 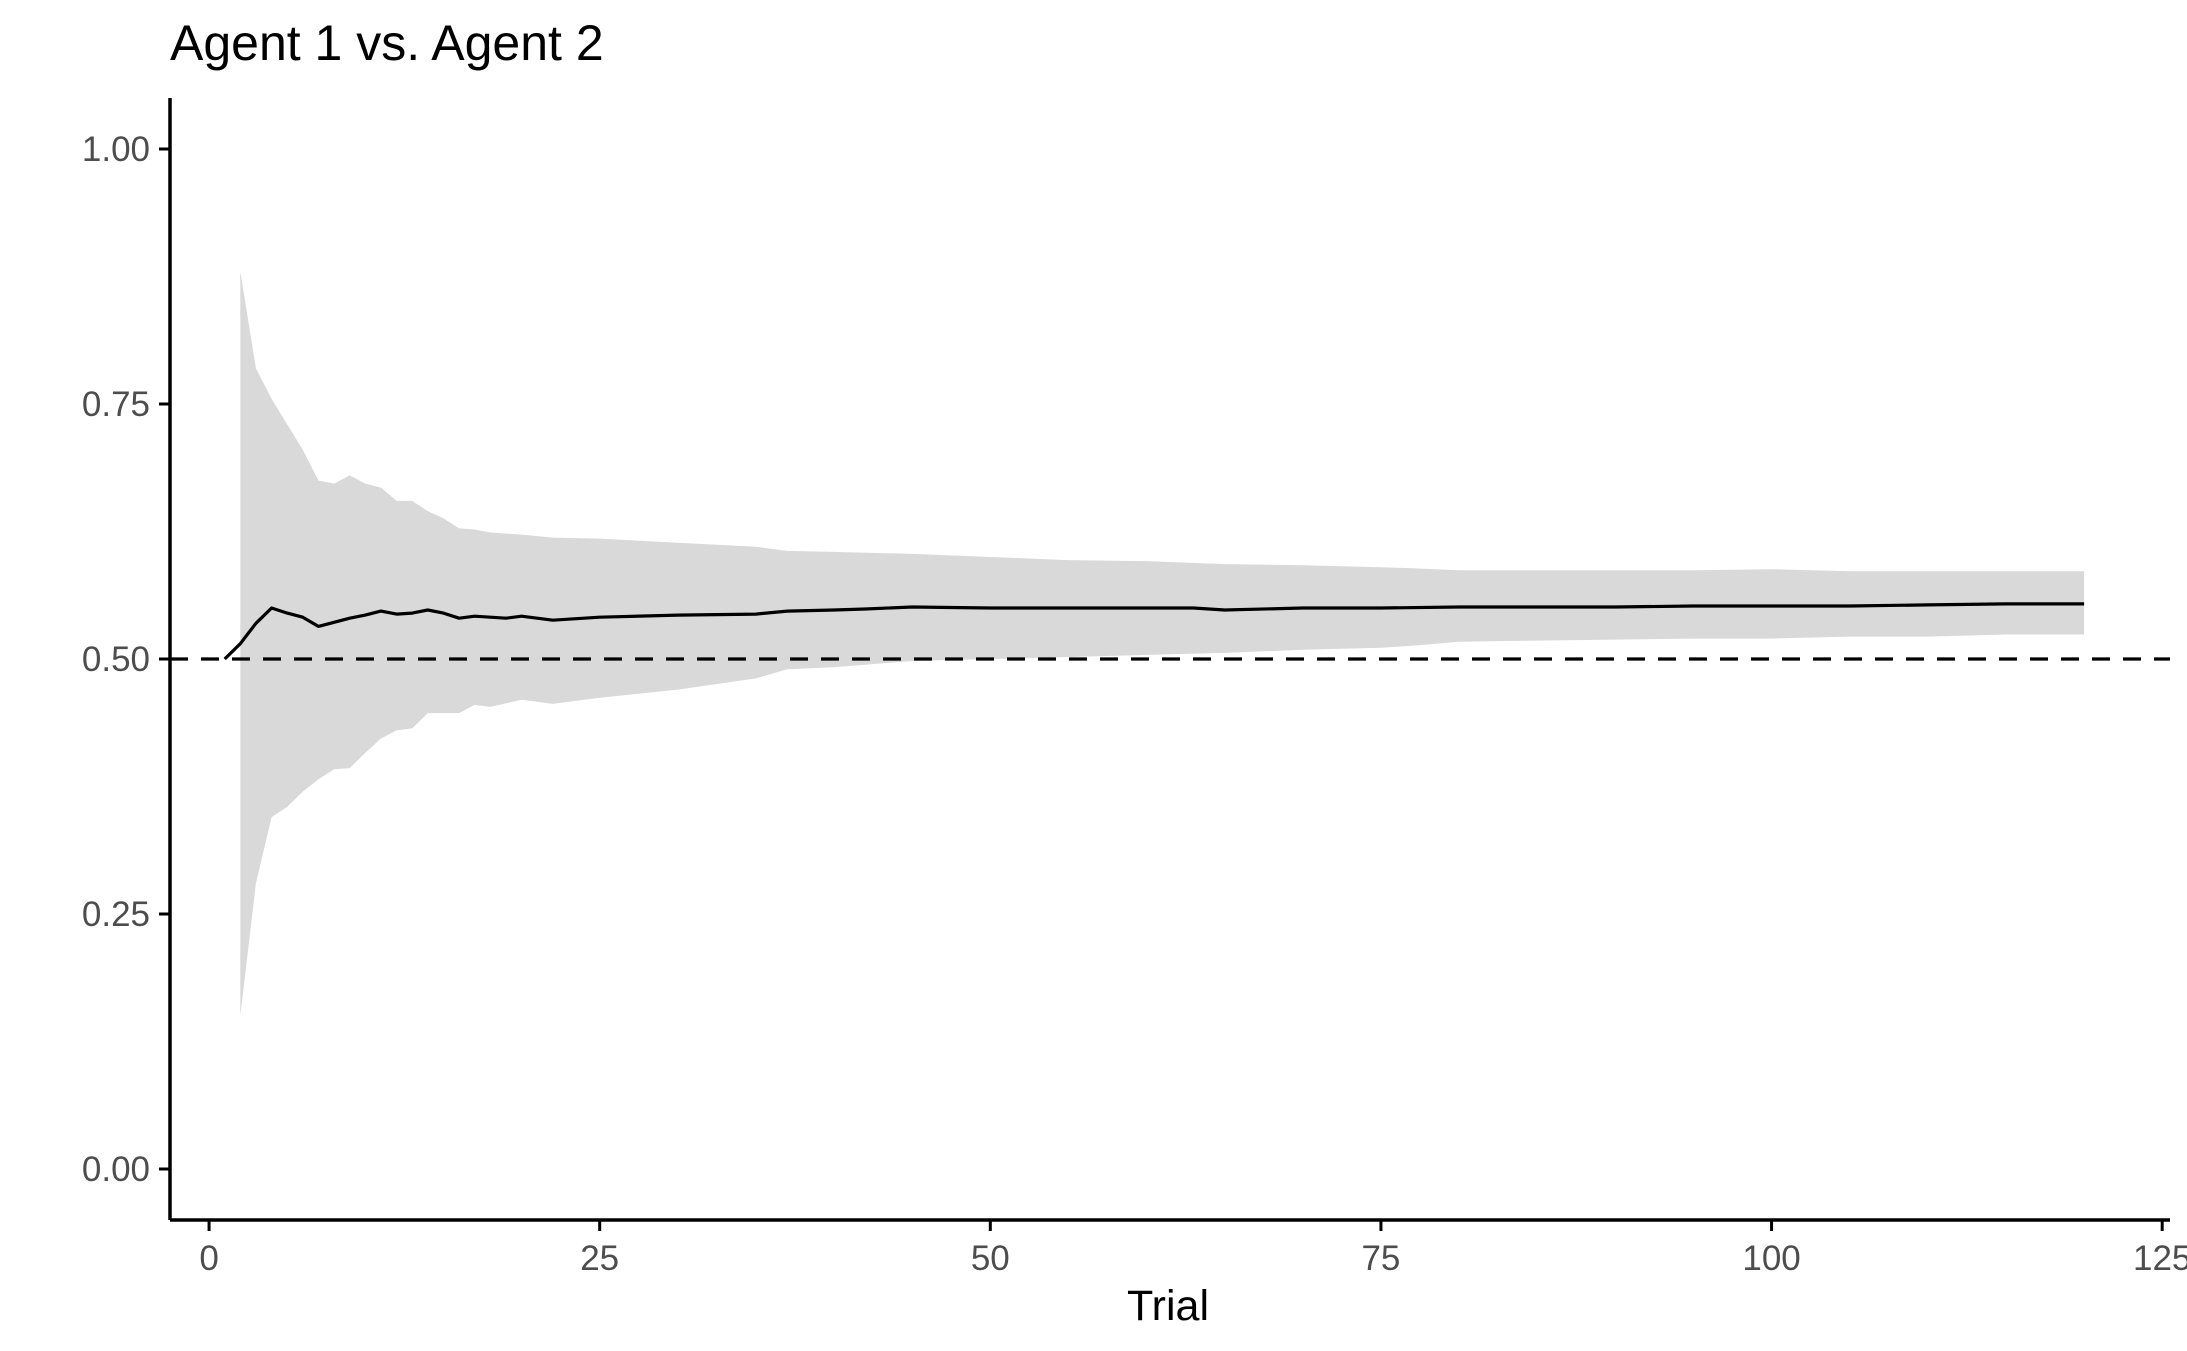 I want to click on x-tick-label: 0, so click(x=208, y=1258).